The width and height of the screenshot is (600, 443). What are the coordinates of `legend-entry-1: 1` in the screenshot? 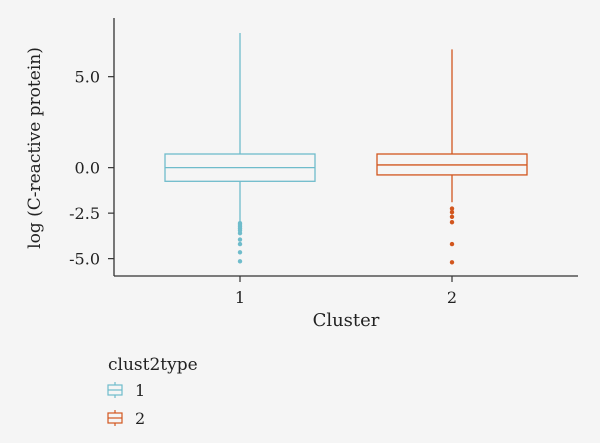 It's located at (126, 390).